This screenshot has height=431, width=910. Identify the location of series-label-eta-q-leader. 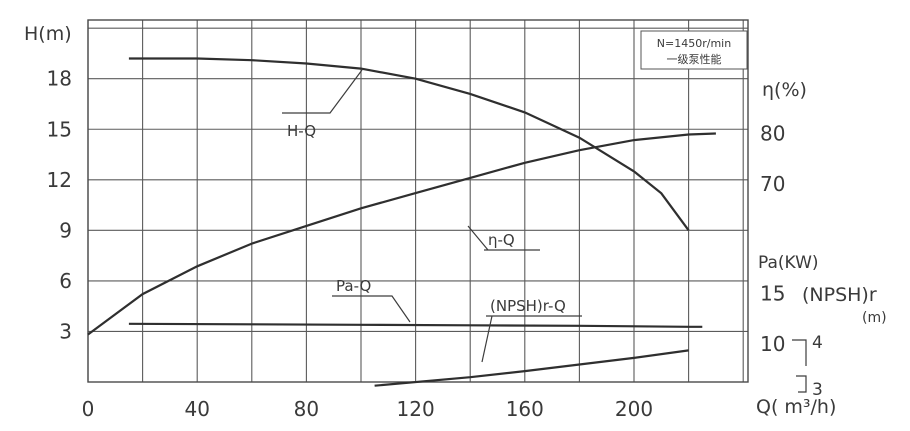
(503, 238).